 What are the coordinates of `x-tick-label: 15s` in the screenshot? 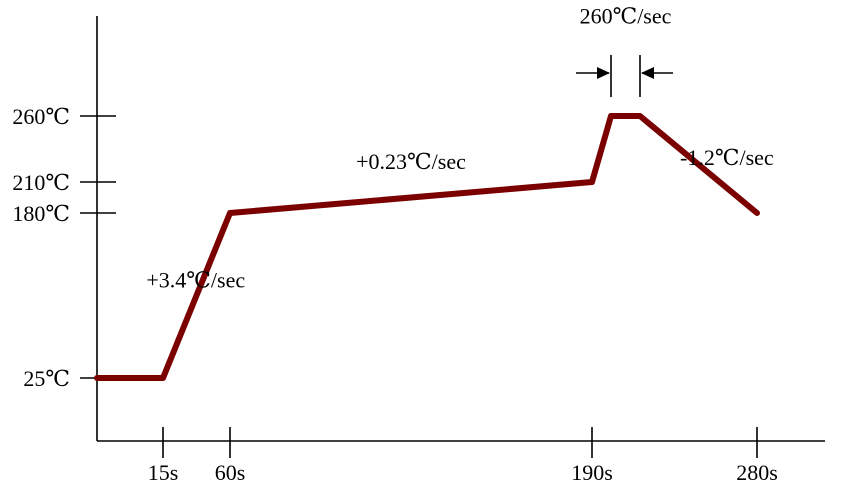 It's located at (163, 472).